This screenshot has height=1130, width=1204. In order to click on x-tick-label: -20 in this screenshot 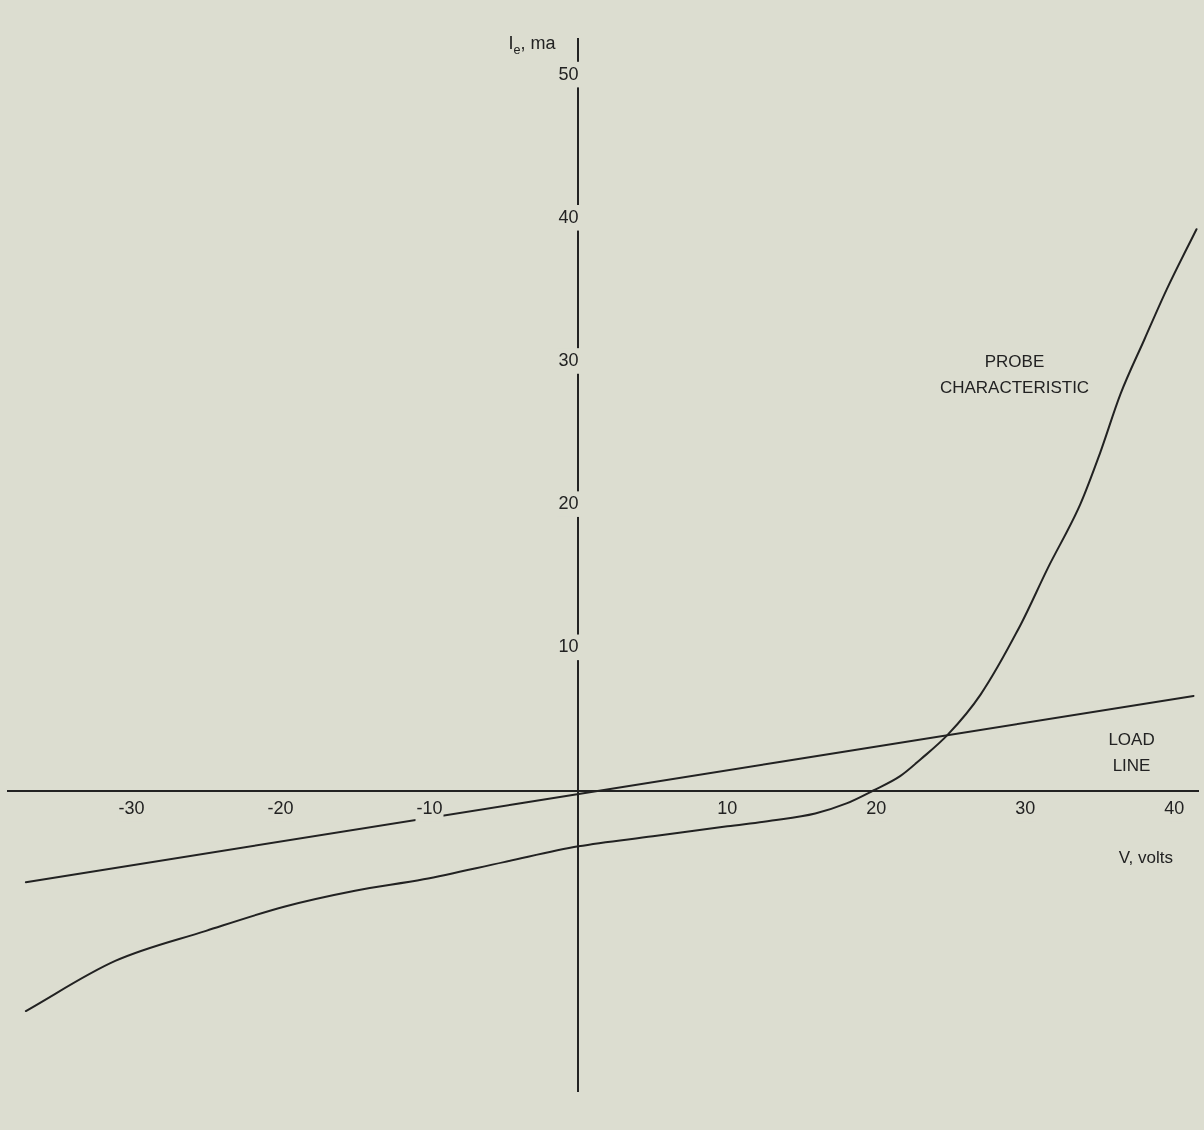, I will do `click(280, 808)`.